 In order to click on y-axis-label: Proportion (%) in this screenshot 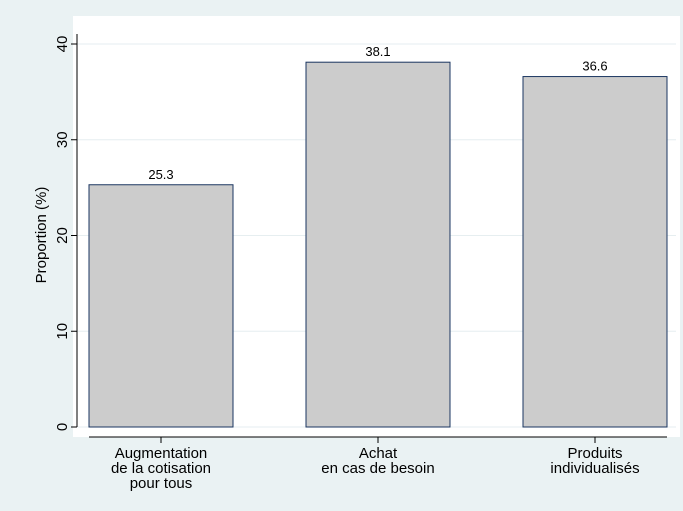, I will do `click(41, 235)`.